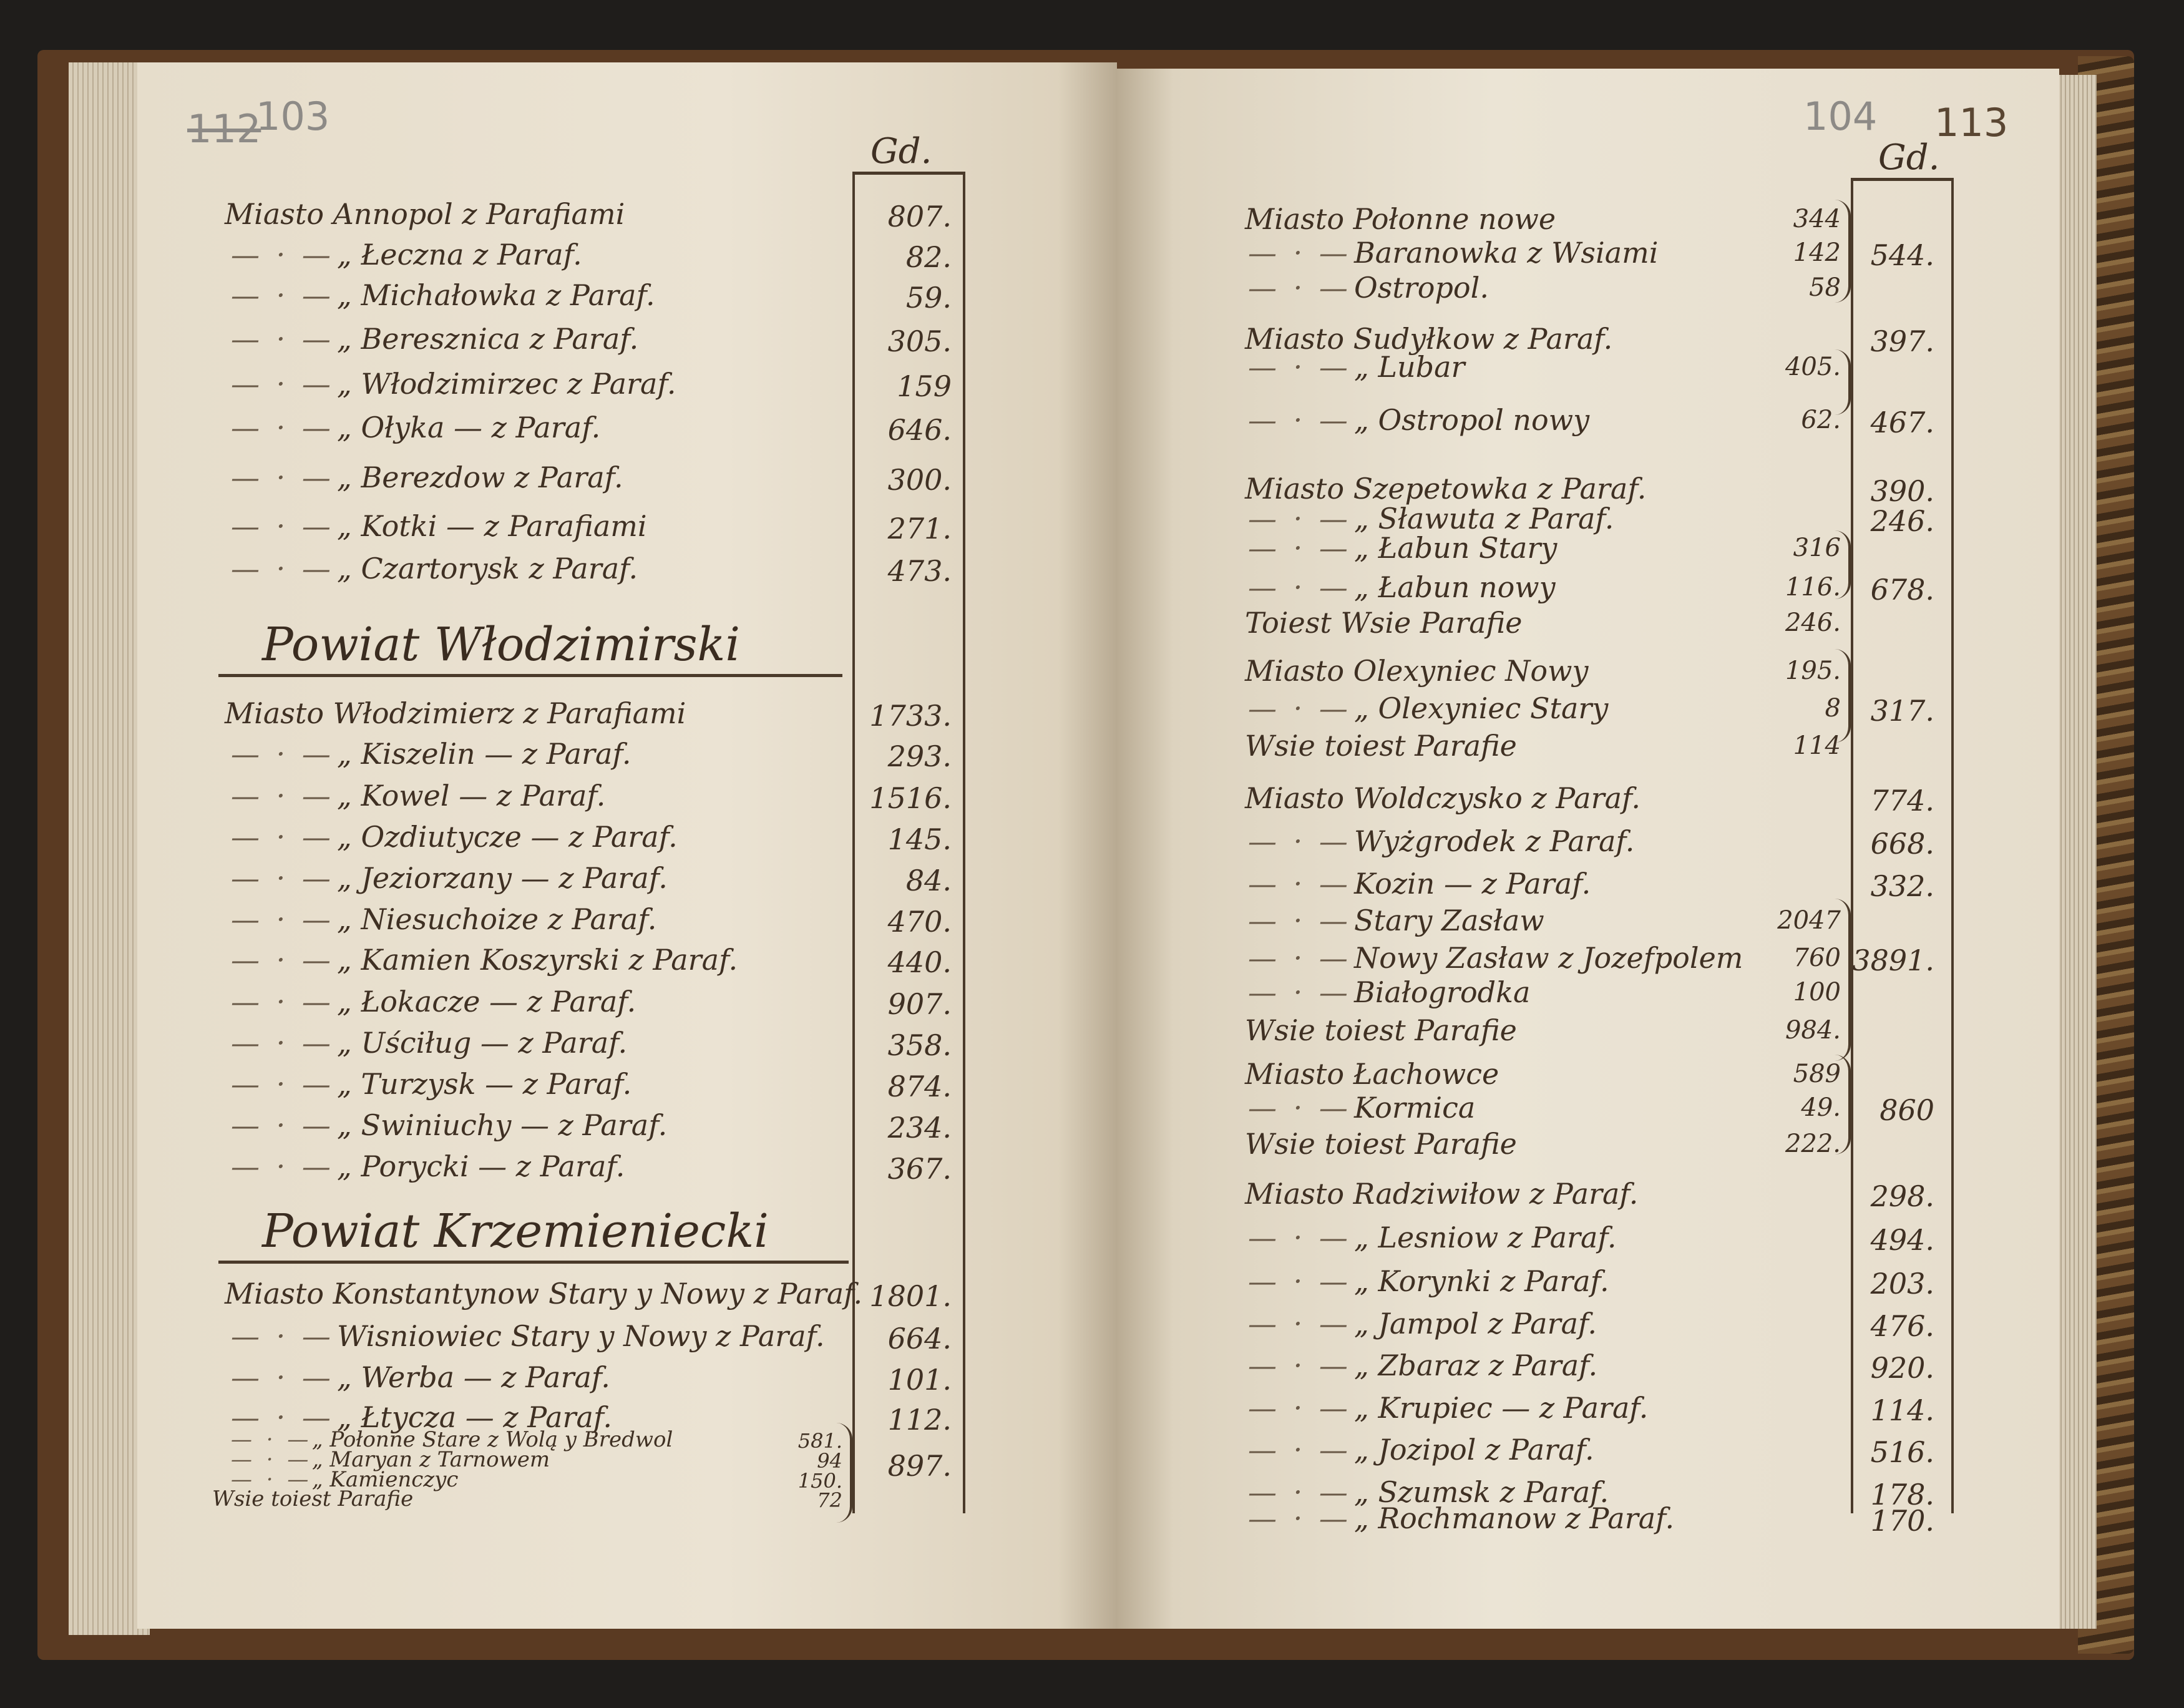  I want to click on entry-value: 367., so click(919, 1169).